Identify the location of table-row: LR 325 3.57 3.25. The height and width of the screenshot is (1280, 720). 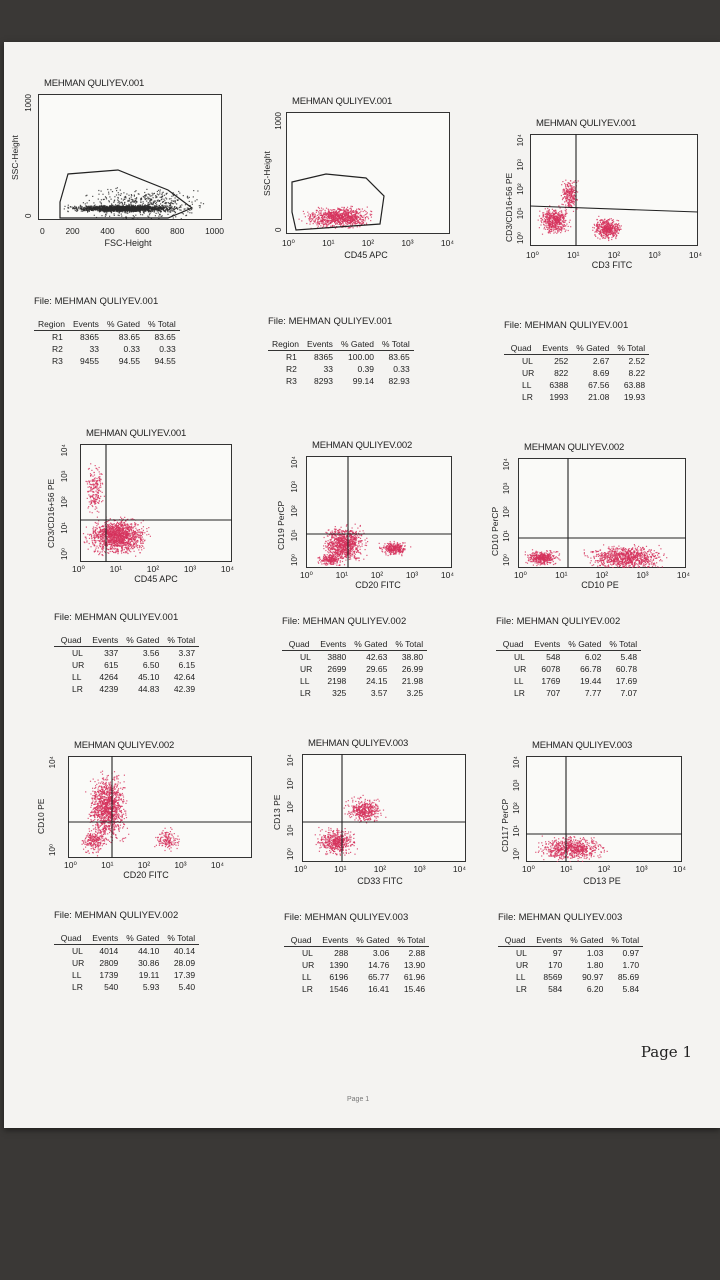
(354, 693).